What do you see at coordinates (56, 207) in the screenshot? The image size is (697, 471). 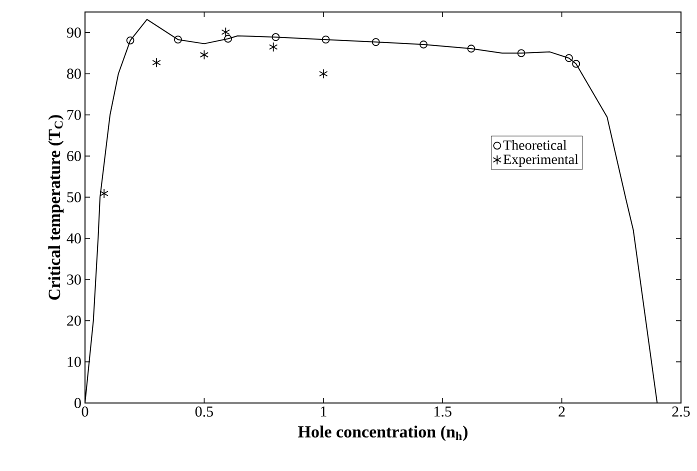 I see `y-axis-title: Critical temperature (T$_{C}$)` at bounding box center [56, 207].